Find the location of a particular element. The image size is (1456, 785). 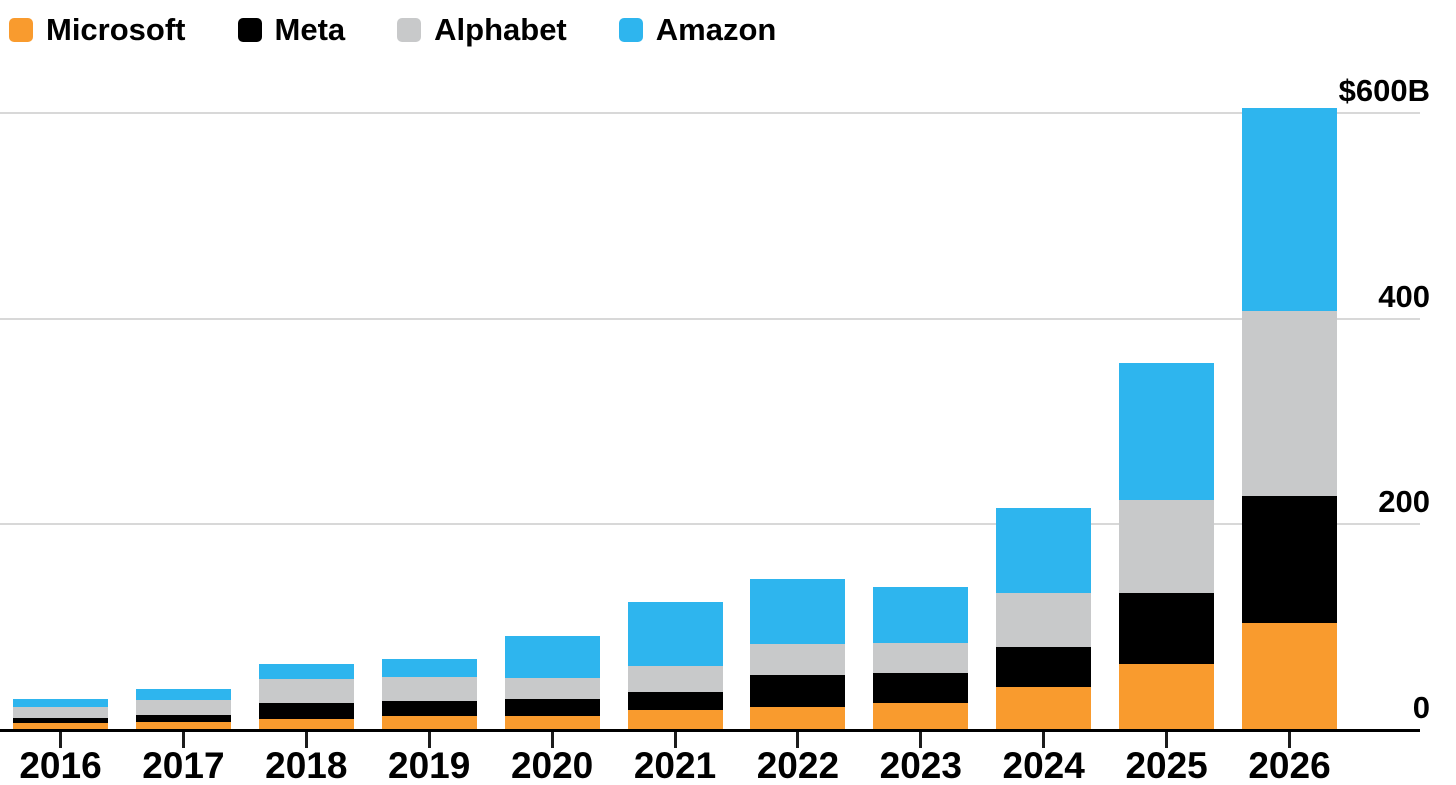

bar-segment-alphabet-2025 is located at coordinates (1167, 546).